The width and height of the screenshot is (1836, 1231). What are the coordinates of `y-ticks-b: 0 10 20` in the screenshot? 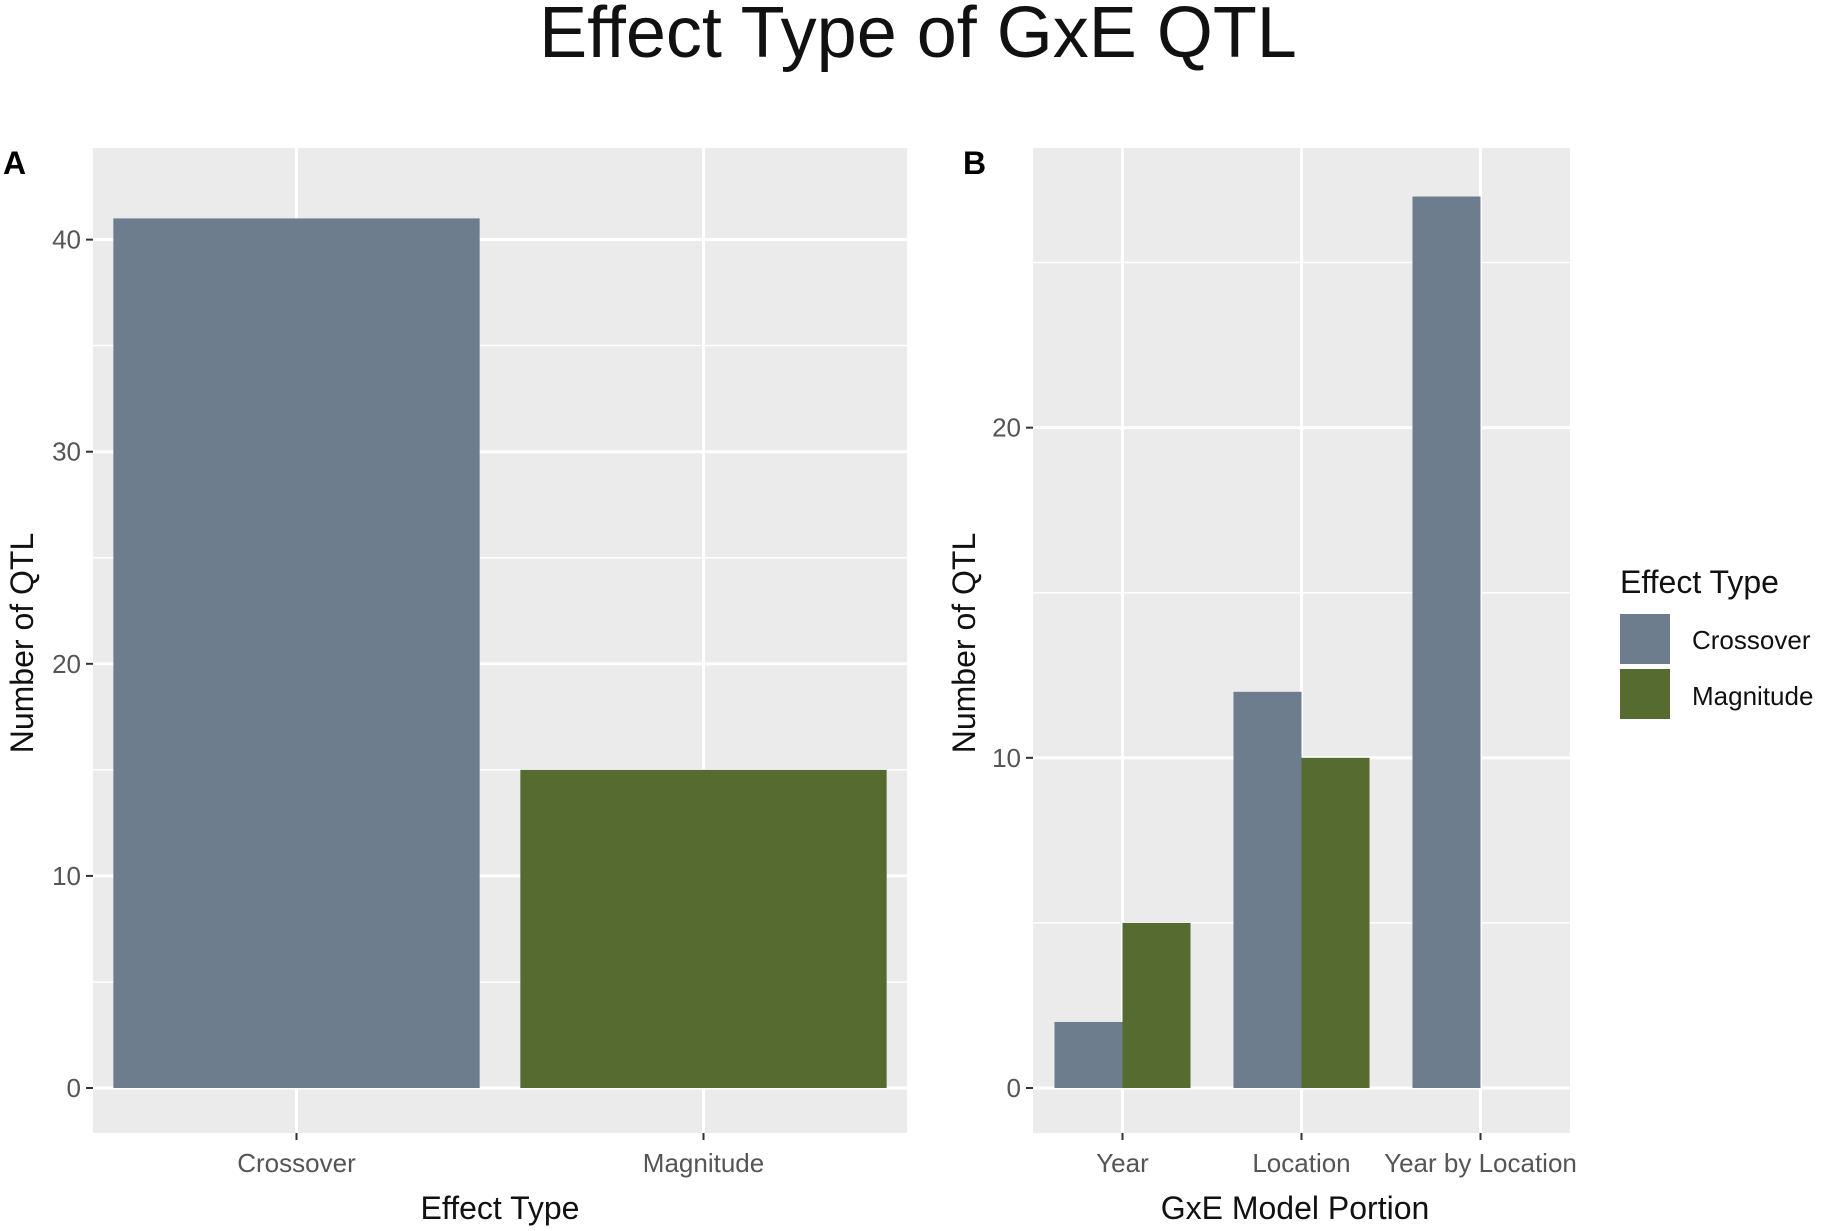 It's located at (1012, 758).